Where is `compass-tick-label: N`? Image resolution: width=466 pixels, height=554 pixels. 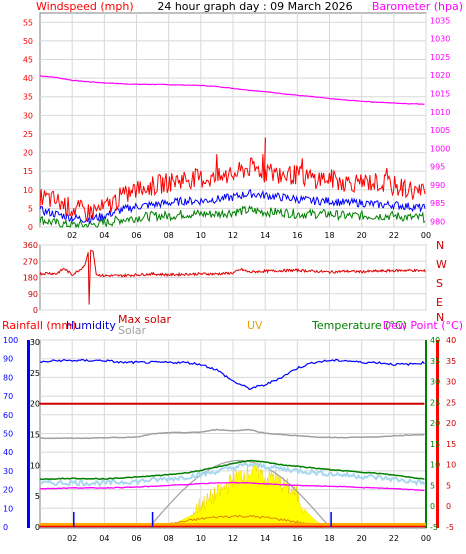 compass-tick-label: N is located at coordinates (440, 317).